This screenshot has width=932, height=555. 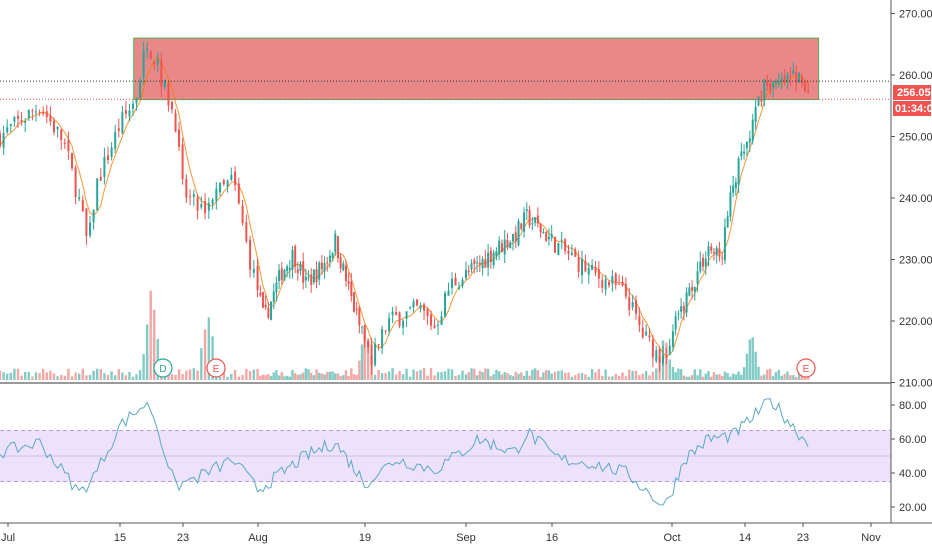 I want to click on resistance-zone, so click(x=476, y=69).